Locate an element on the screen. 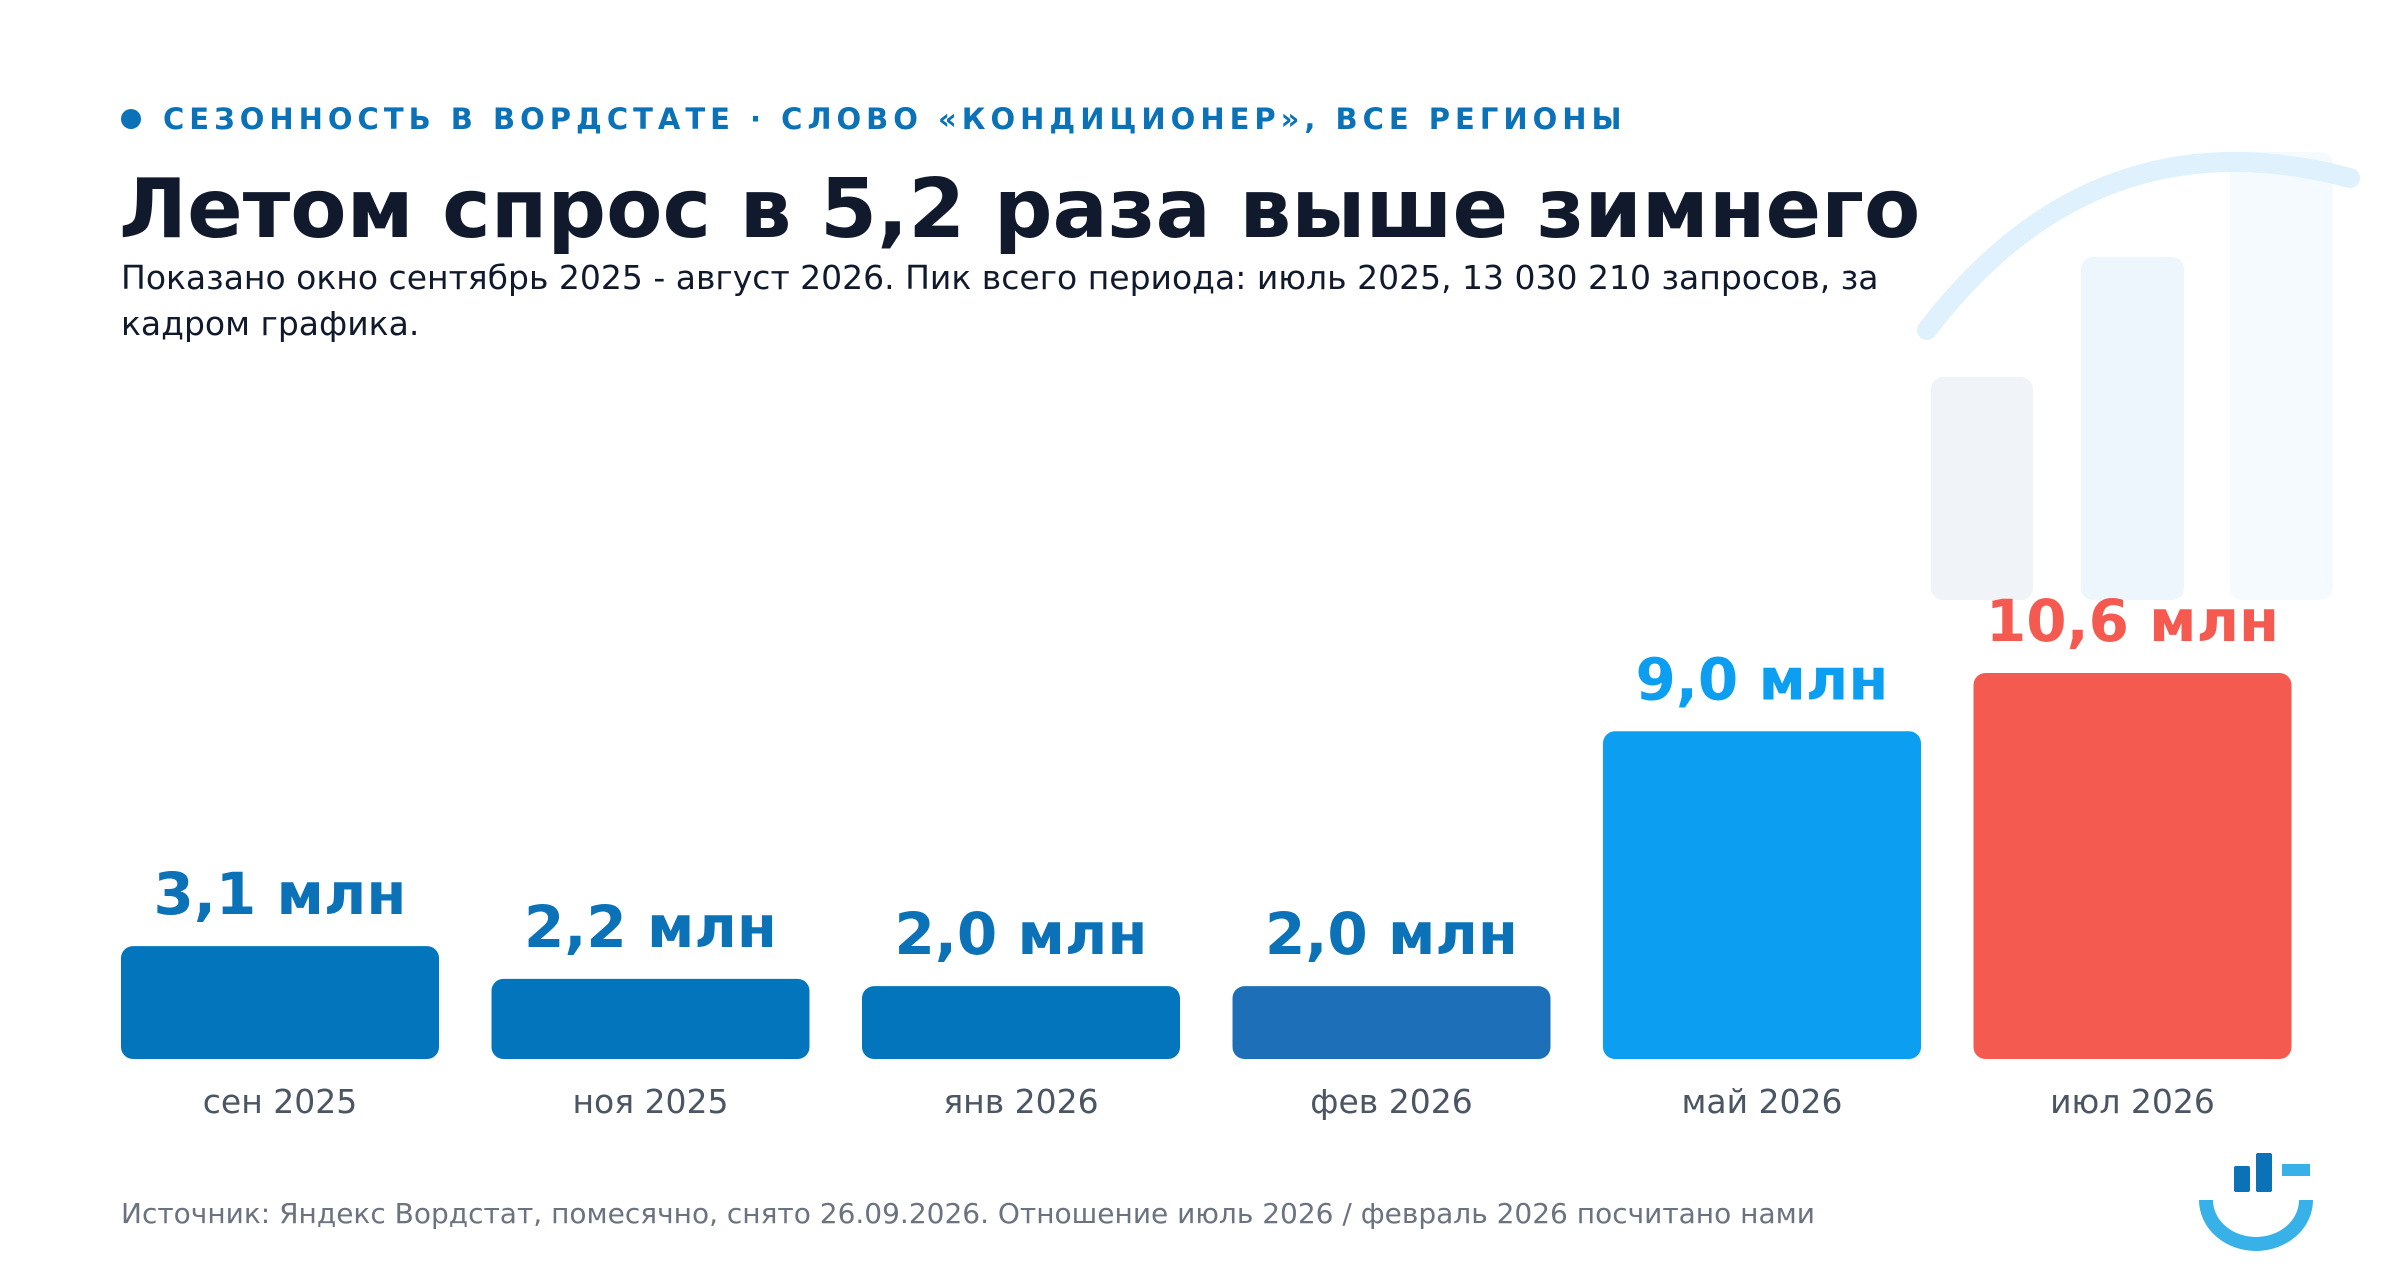 The image size is (2400, 1280). deco-bar-mid is located at coordinates (2132, 428).